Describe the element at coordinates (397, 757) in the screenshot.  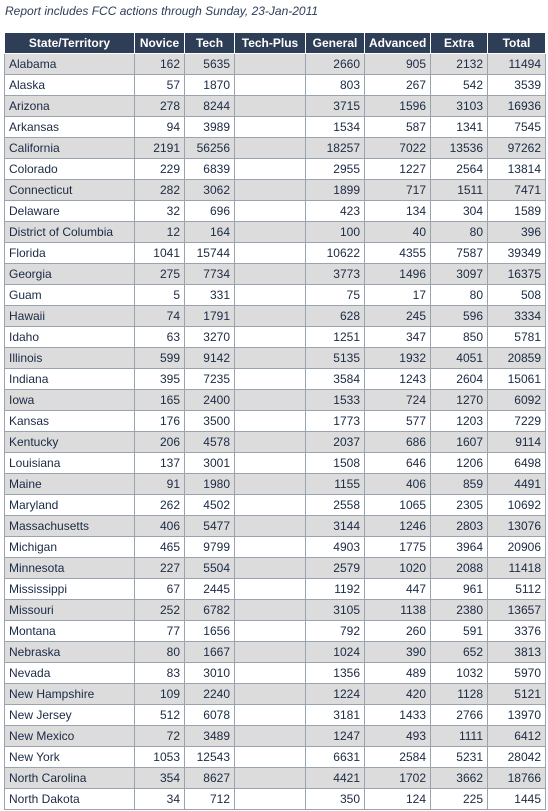
I see `cell-advanced: 2584` at that location.